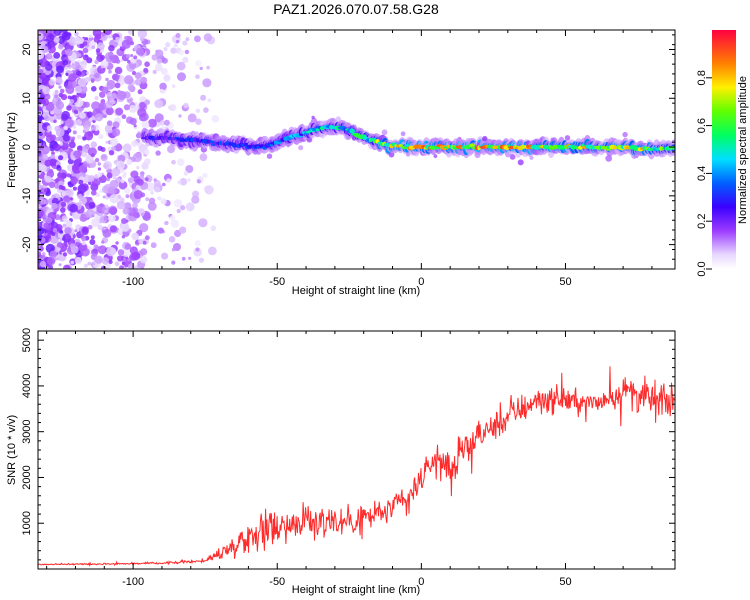 This screenshot has width=750, height=600. Describe the element at coordinates (356, 590) in the screenshot. I see `snr-xlabel: Height of straight line (km)` at that location.